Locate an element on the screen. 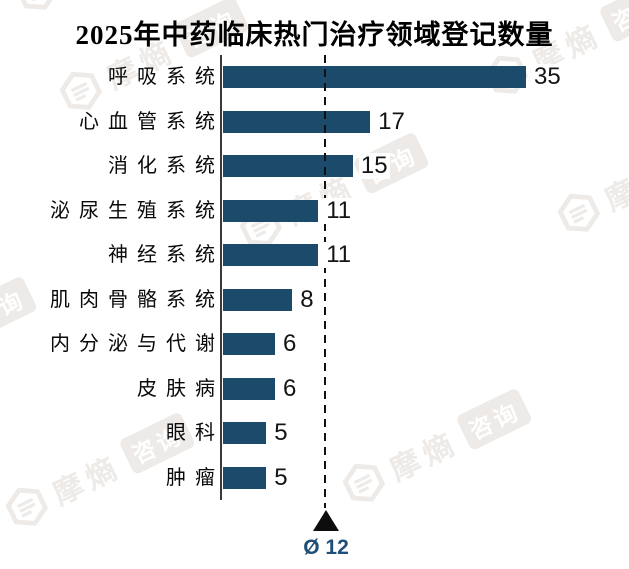 The width and height of the screenshot is (629, 569). category-label: 肌肉骨骼系统 is located at coordinates (137, 299).